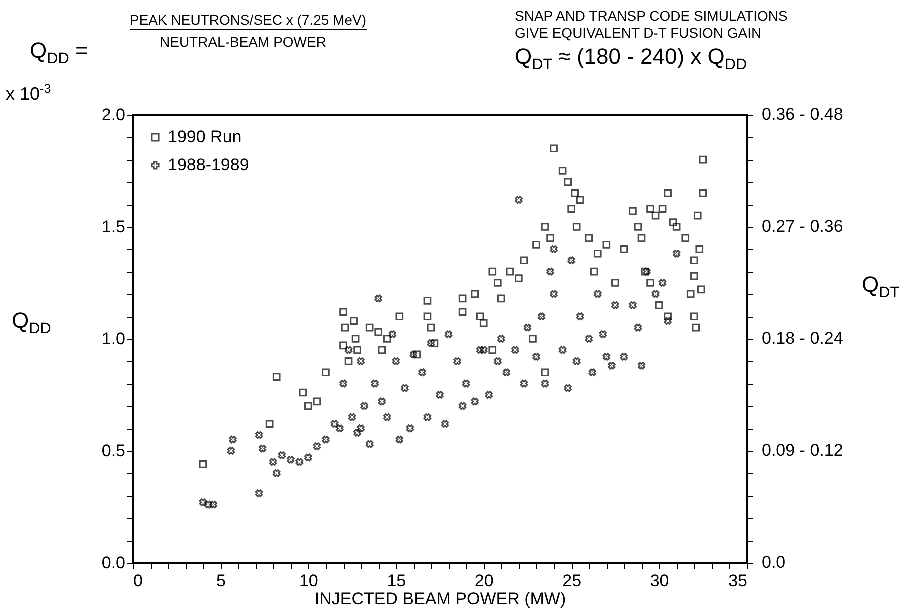 The height and width of the screenshot is (616, 922). I want to click on legend-label: 1990 Run, so click(205, 137).